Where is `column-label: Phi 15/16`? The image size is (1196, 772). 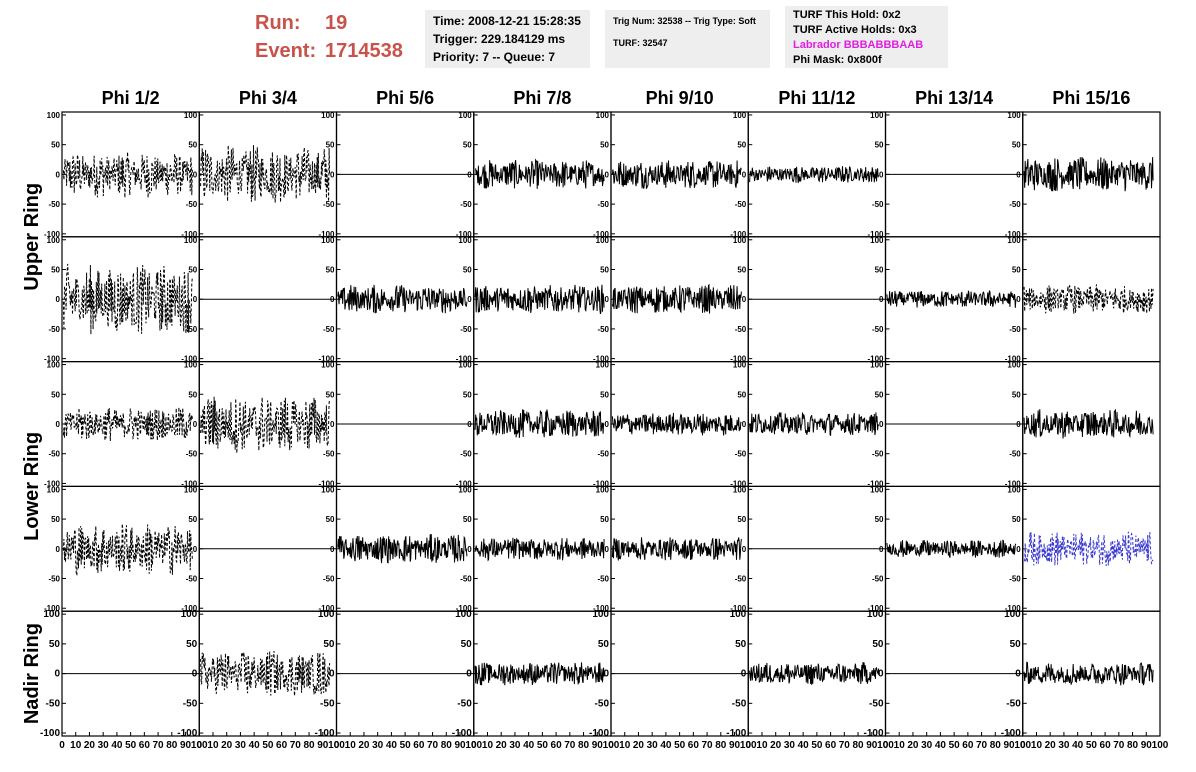 column-label: Phi 15/16 is located at coordinates (1091, 98).